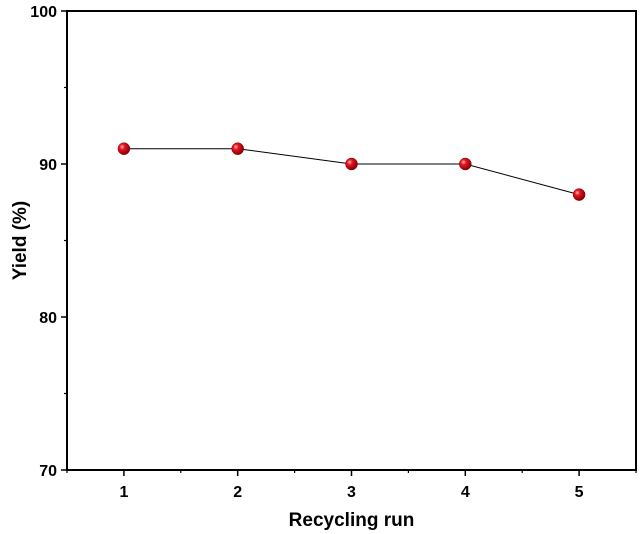 This screenshot has height=534, width=640. I want to click on x-axis-title: Recycling run, so click(352, 520).